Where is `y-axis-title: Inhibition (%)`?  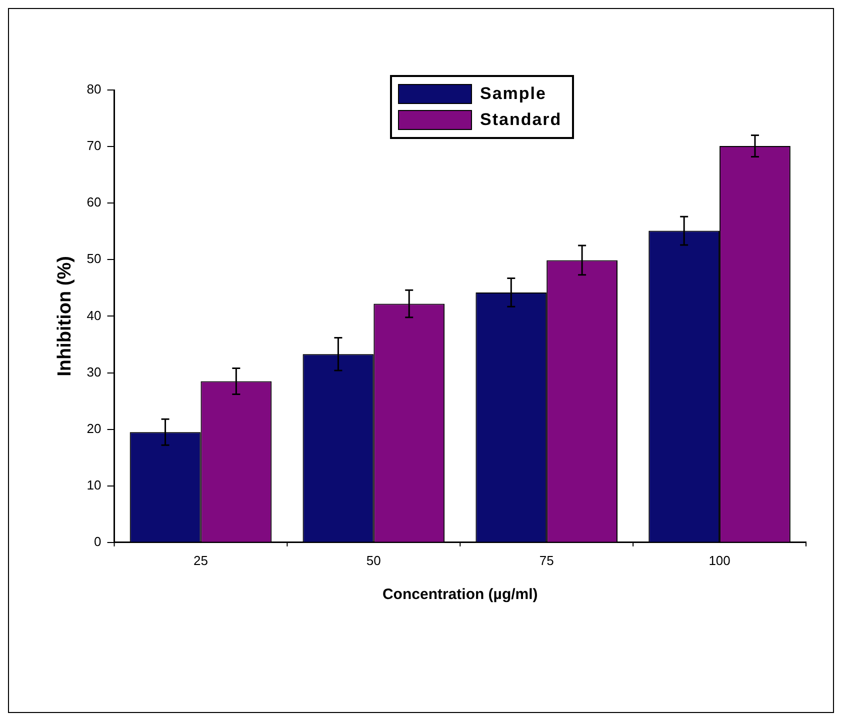 y-axis-title: Inhibition (%) is located at coordinates (65, 316).